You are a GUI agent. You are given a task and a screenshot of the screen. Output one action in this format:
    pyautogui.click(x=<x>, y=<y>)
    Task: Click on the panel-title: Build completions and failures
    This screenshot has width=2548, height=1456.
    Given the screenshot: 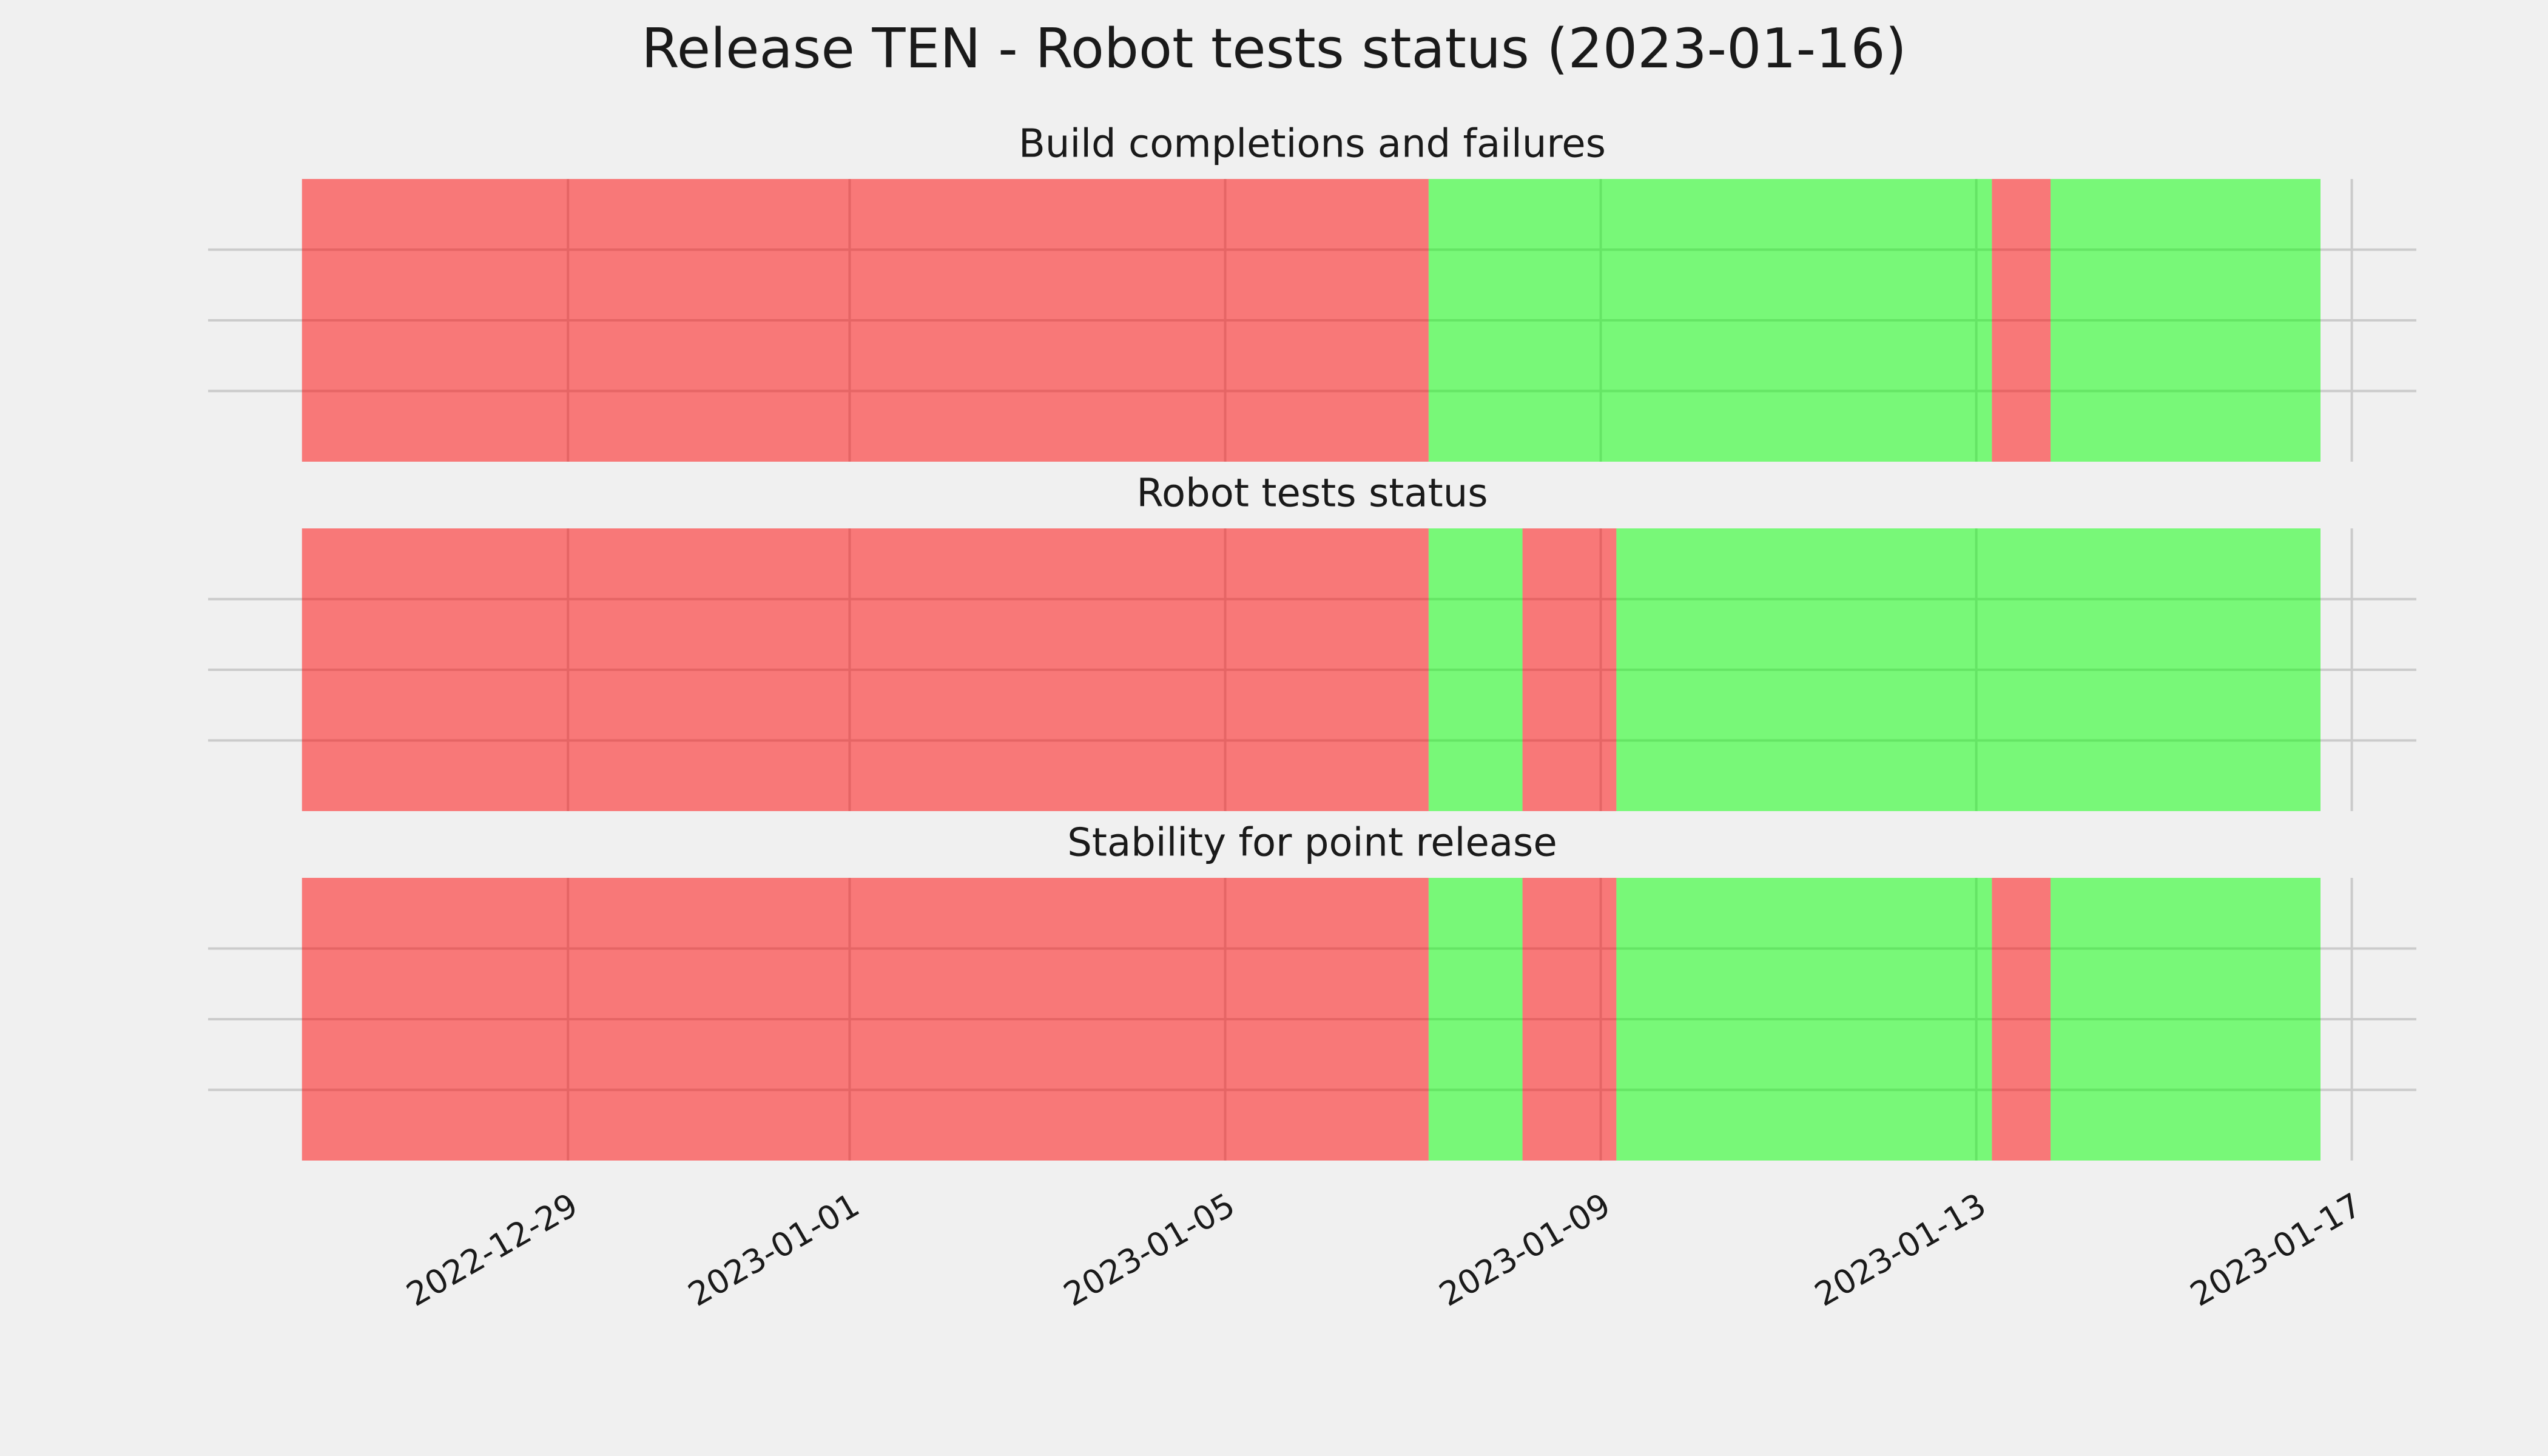 What is the action you would take?
    pyautogui.click(x=1312, y=144)
    